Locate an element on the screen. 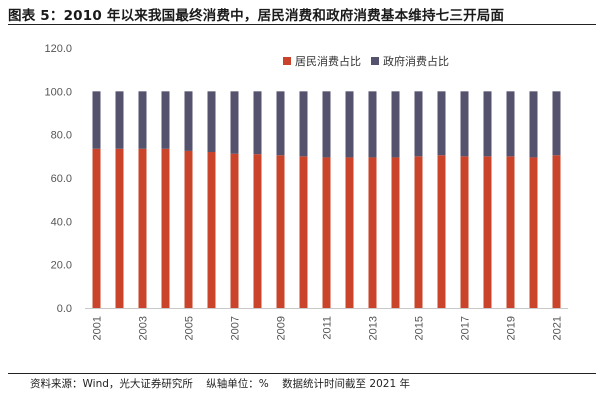 Image resolution: width=604 pixels, height=401 pixels. footer-unit: 纵轴单位：% is located at coordinates (237, 384).